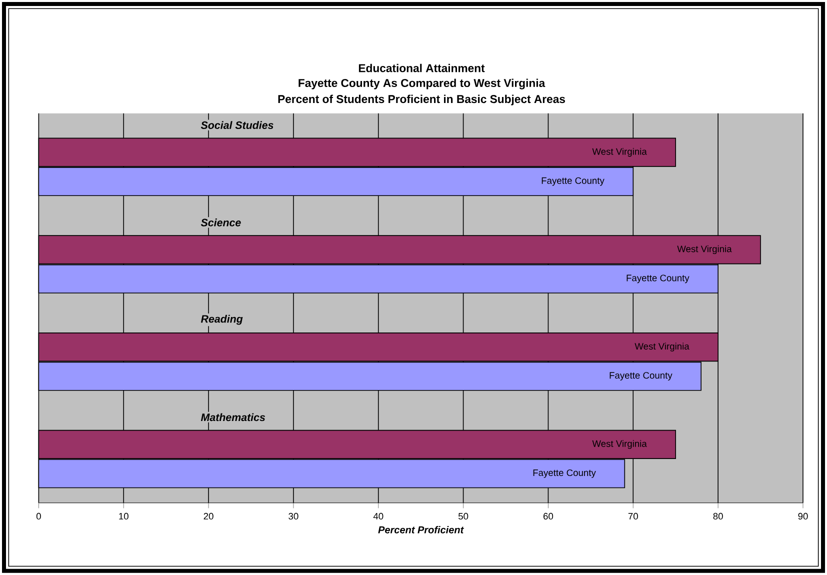 The image size is (827, 575). I want to click on x-tick-label: 20, so click(209, 516).